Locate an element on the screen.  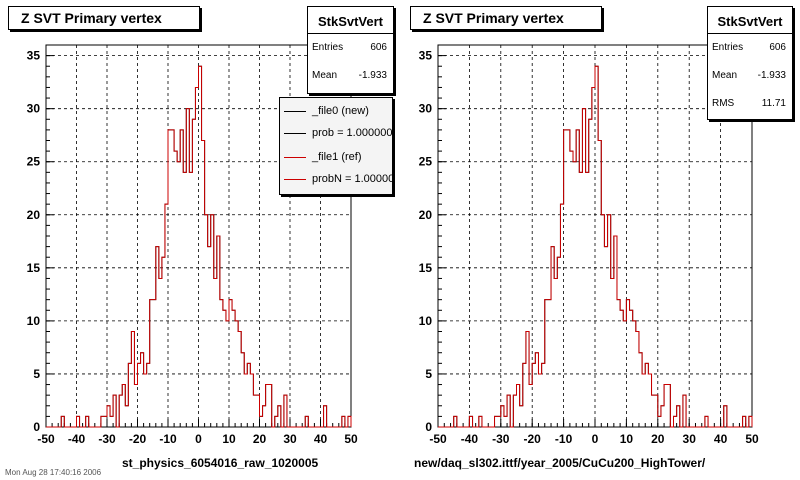
footer-timestamp: Mon Aug 28 17:40:16 2006 is located at coordinates (53, 472).